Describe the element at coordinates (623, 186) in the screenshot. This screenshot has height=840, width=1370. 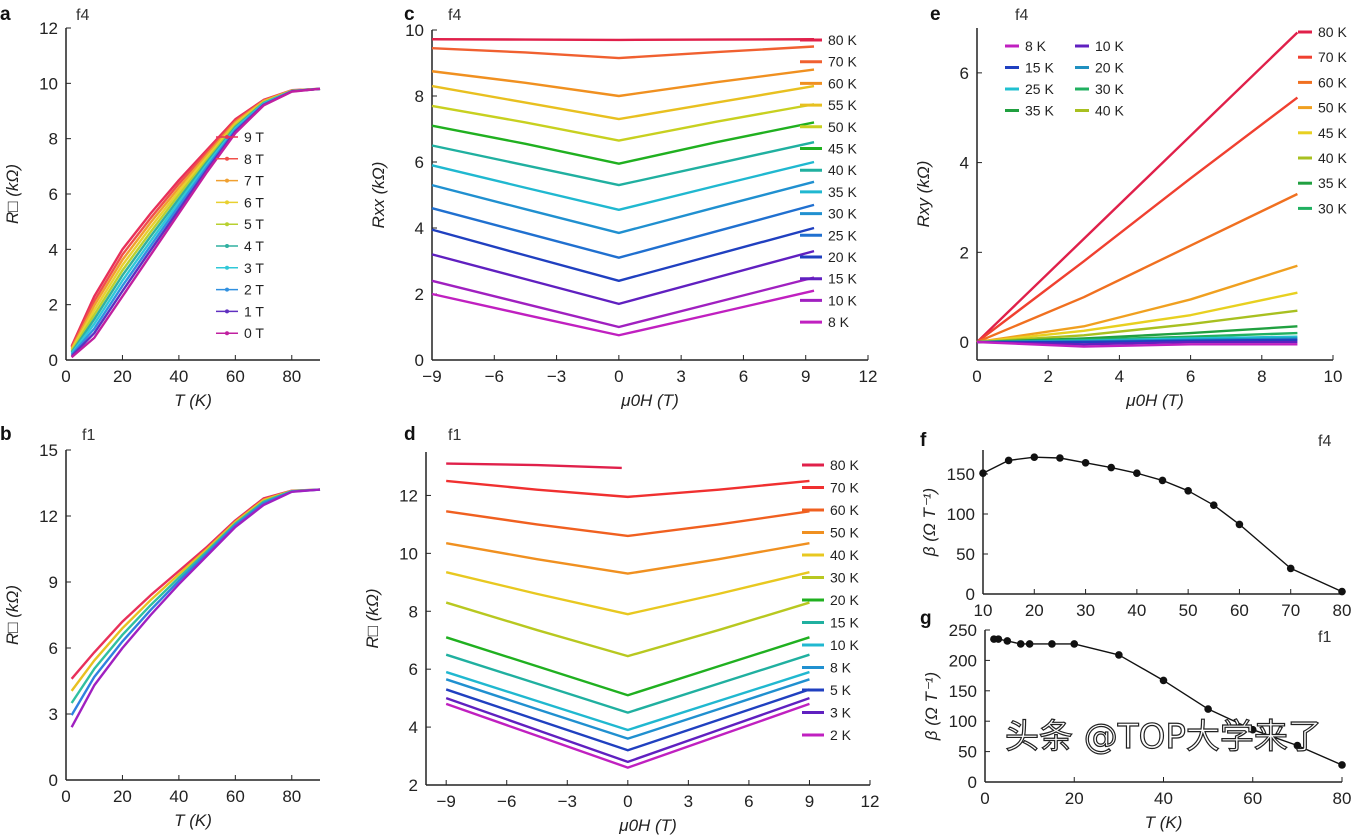
I see `series-line-35K` at that location.